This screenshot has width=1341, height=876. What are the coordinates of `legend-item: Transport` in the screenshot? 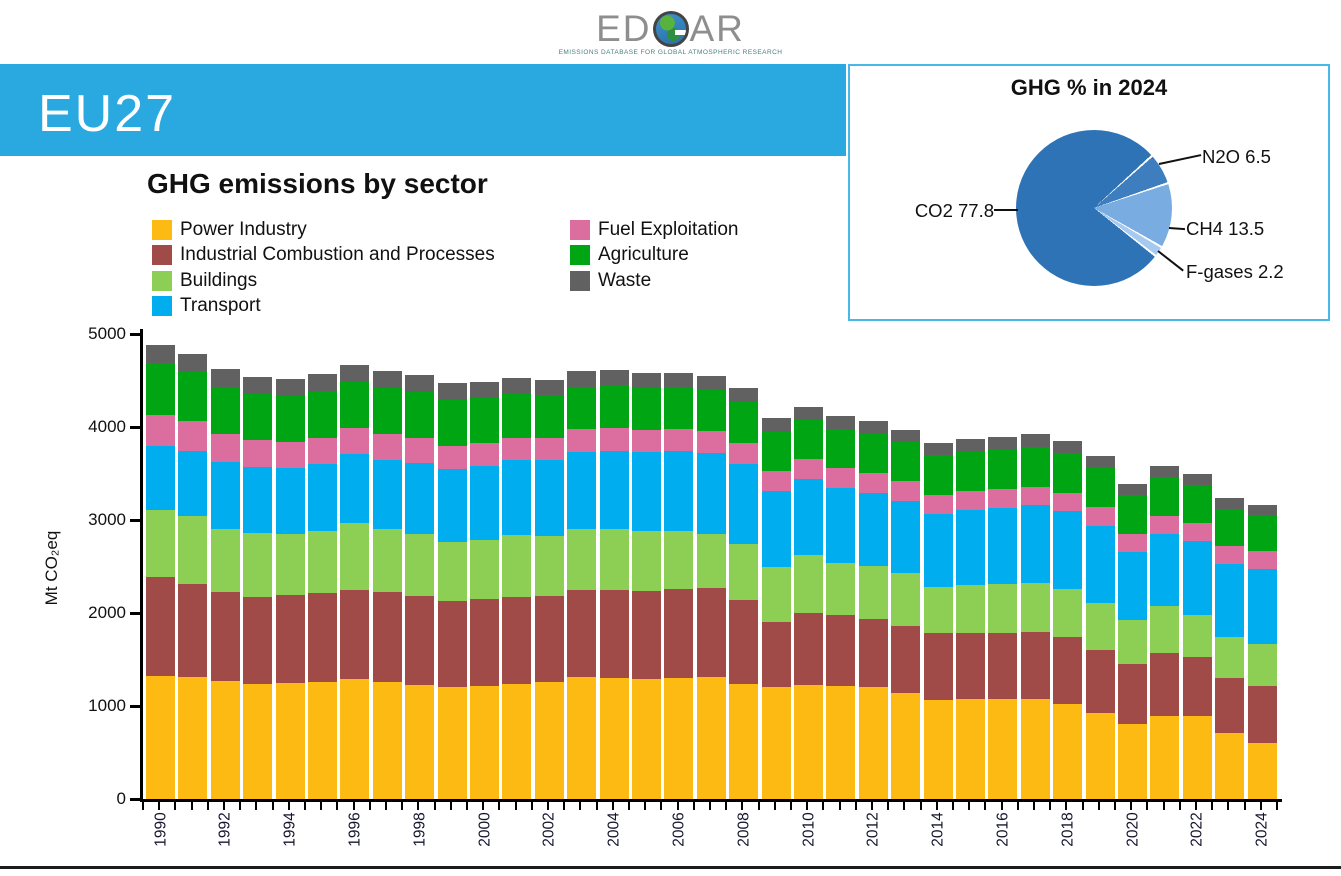 It's located at (323, 307).